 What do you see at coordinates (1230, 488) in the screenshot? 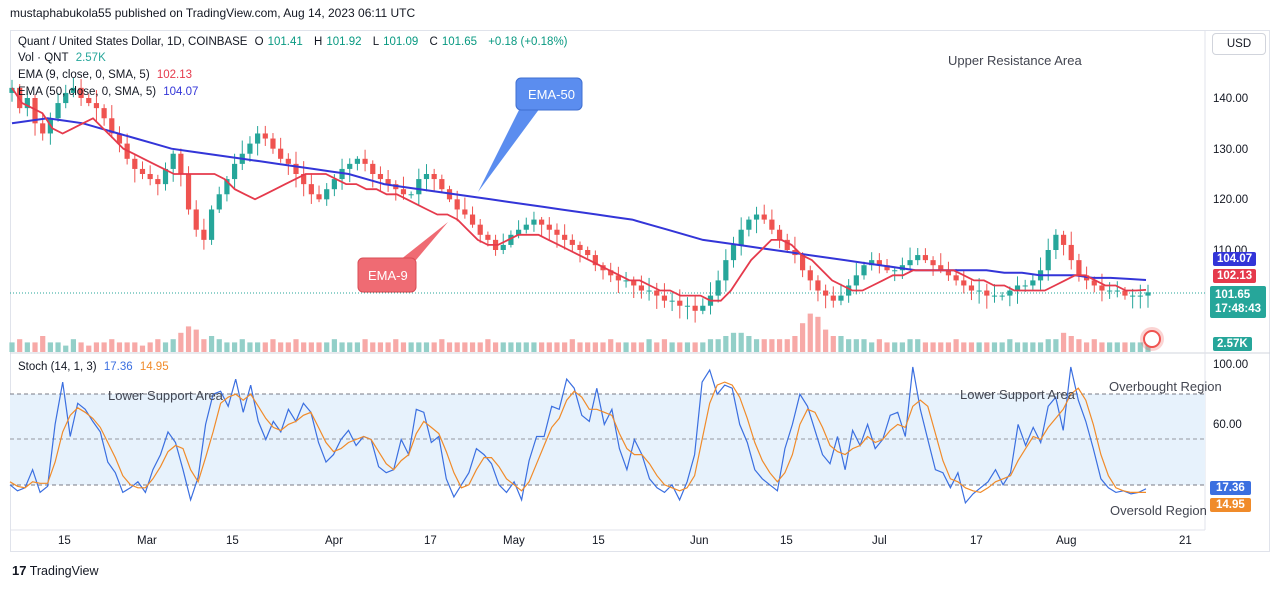
I see `stoch-k-tag: 17.36` at bounding box center [1230, 488].